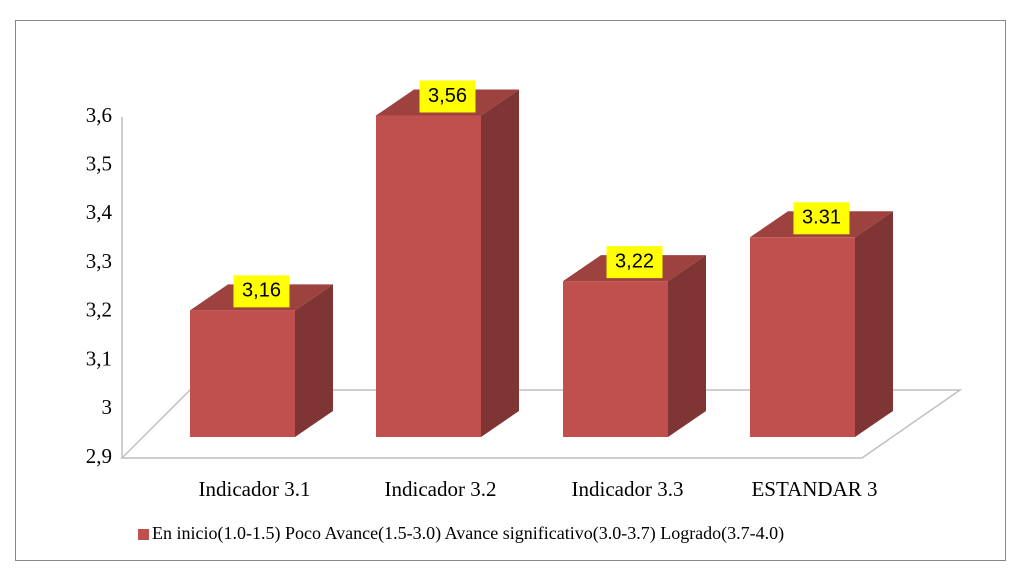 This screenshot has width=1019, height=573. What do you see at coordinates (814, 489) in the screenshot?
I see `x-tick-label: ESTANDAR 3` at bounding box center [814, 489].